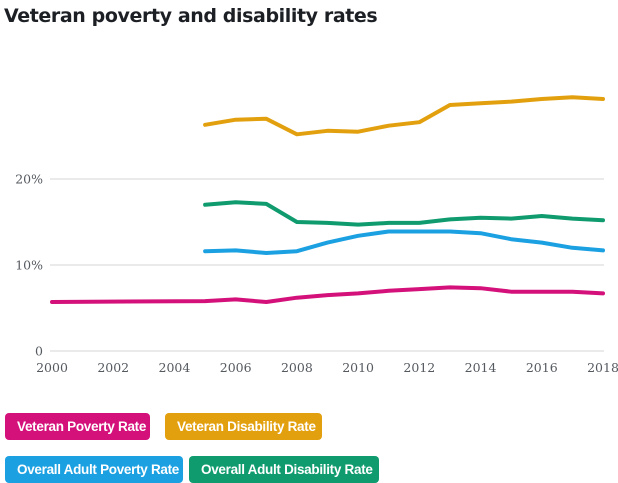 The width and height of the screenshot is (618, 483). I want to click on x-tick-label: 2010, so click(358, 367).